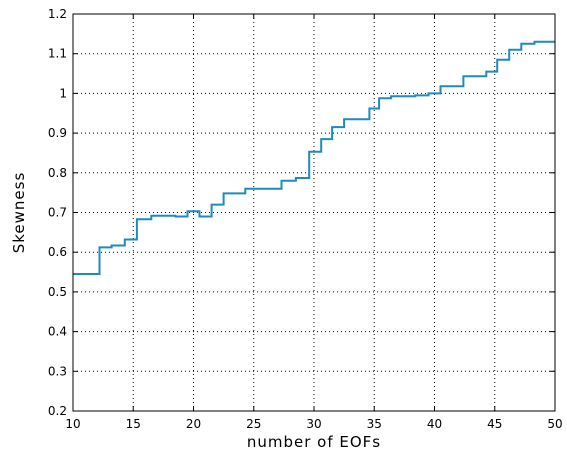  What do you see at coordinates (57, 371) in the screenshot?
I see `y-tick-label: 0.3` at bounding box center [57, 371].